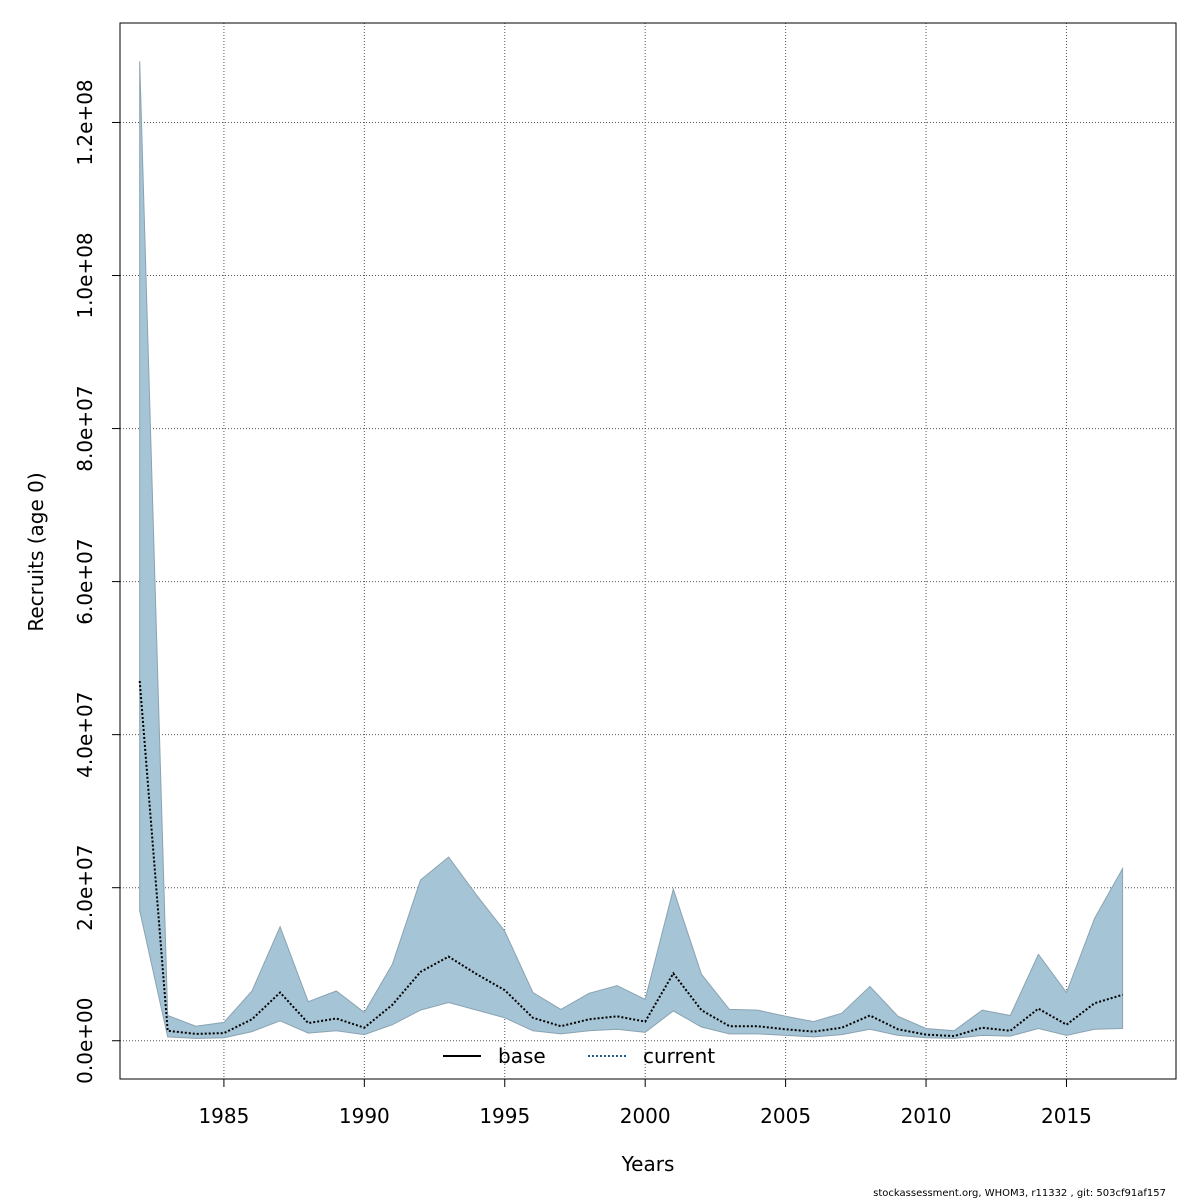 The width and height of the screenshot is (1200, 1200). I want to click on x-tick-label: 1990, so click(364, 1116).